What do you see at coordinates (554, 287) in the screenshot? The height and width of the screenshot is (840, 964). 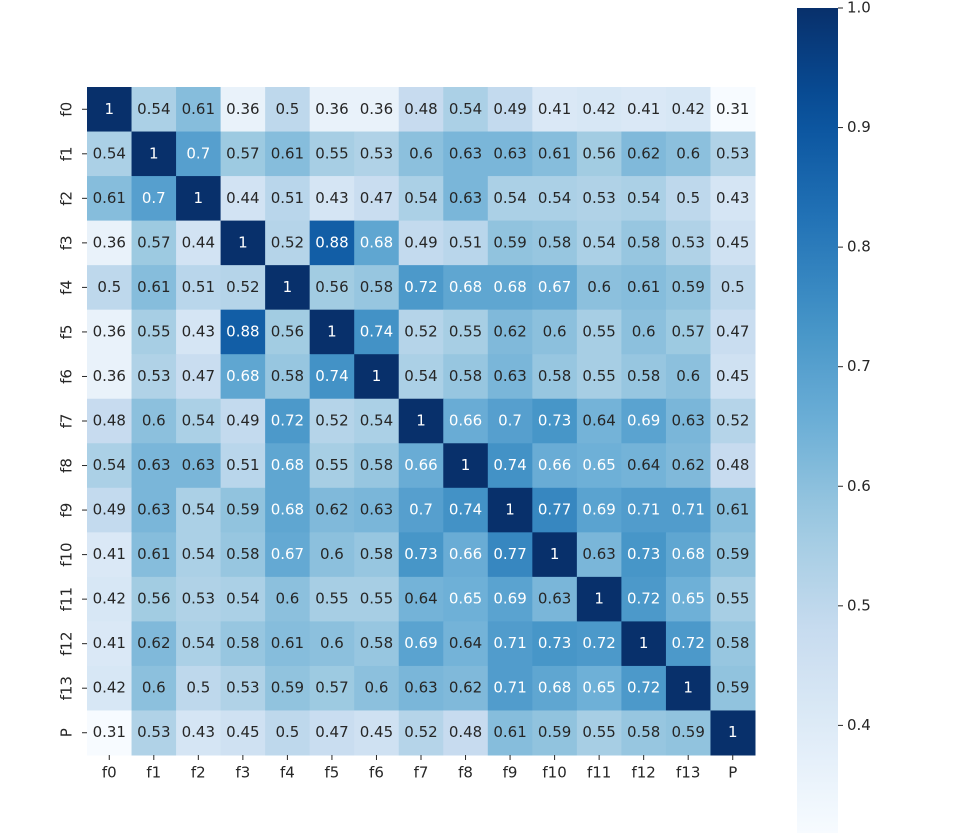 I see `cell-label: 0.67` at bounding box center [554, 287].